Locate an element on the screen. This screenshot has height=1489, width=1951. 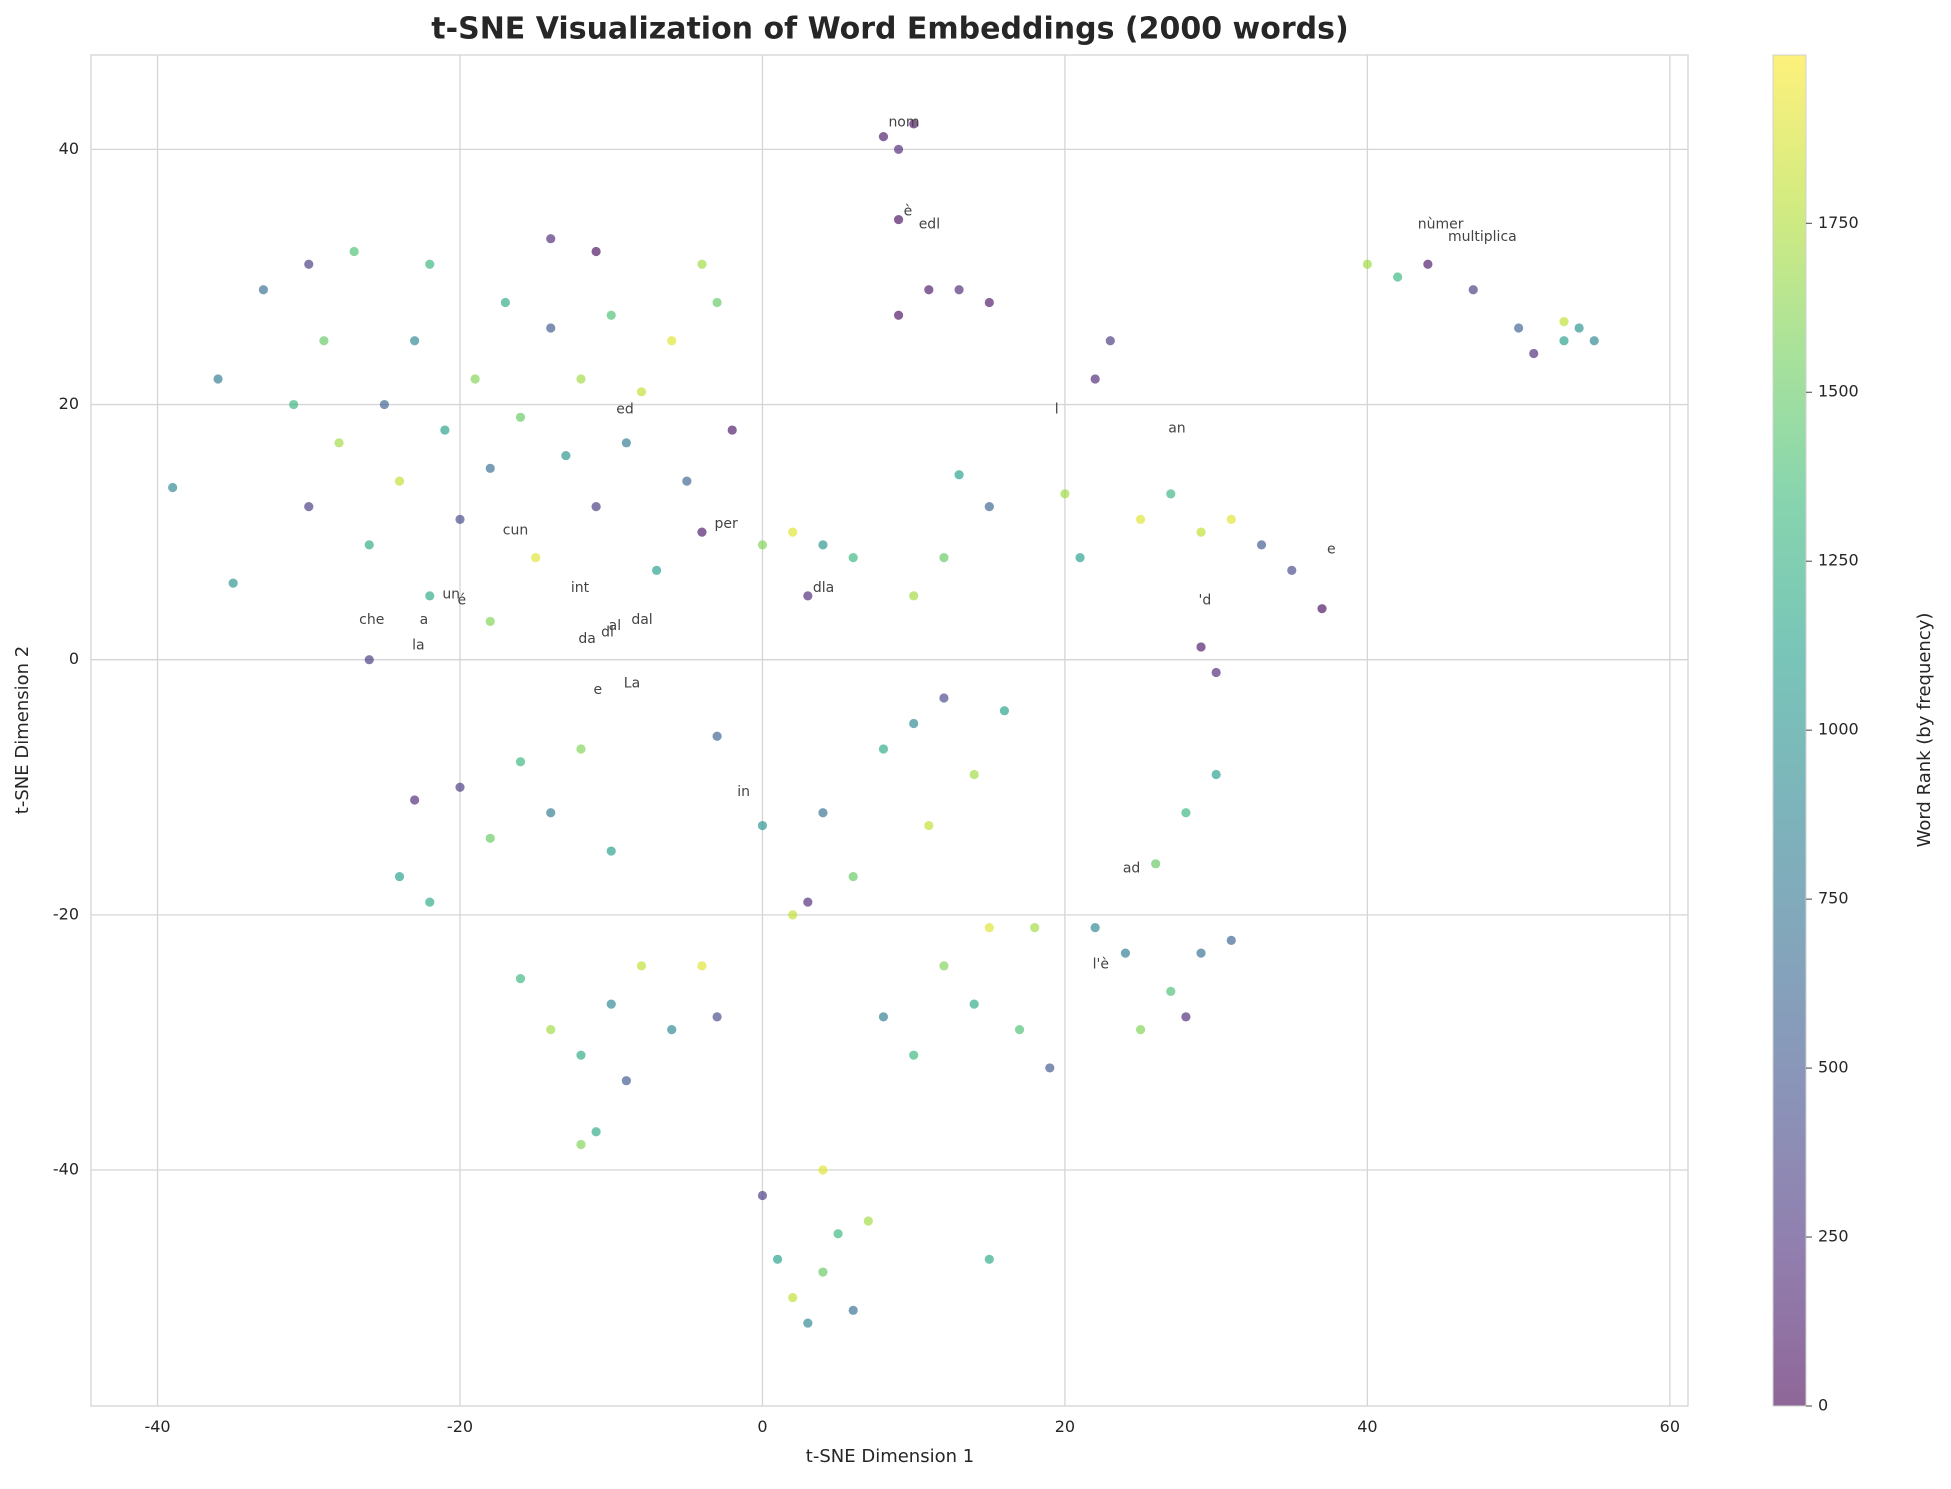
word-label: int is located at coordinates (580, 588).